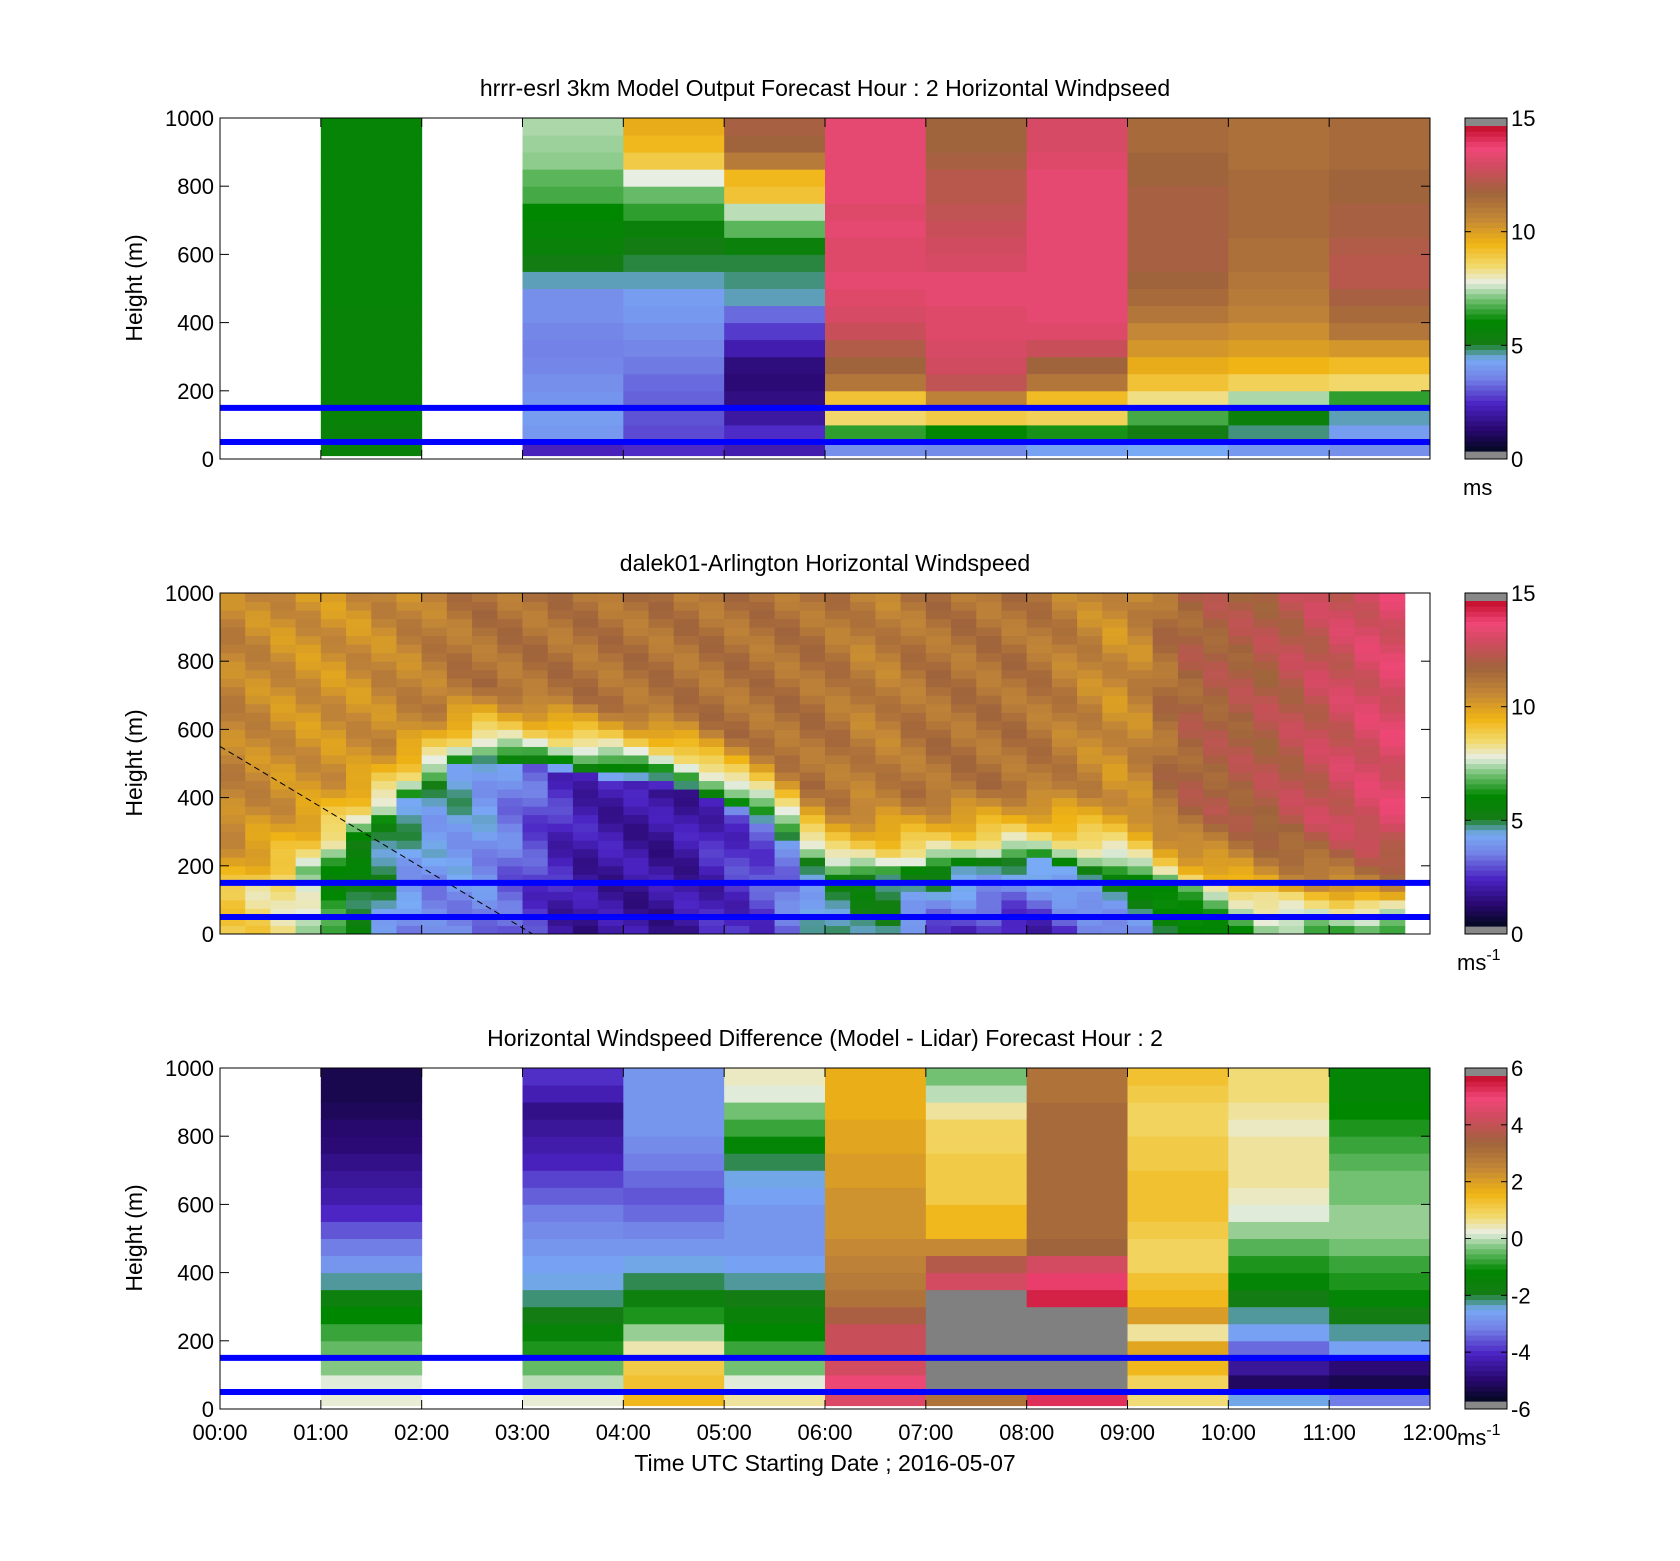 The image size is (1680, 1561). I want to click on x-tick-label: 09:00, so click(1127, 1432).